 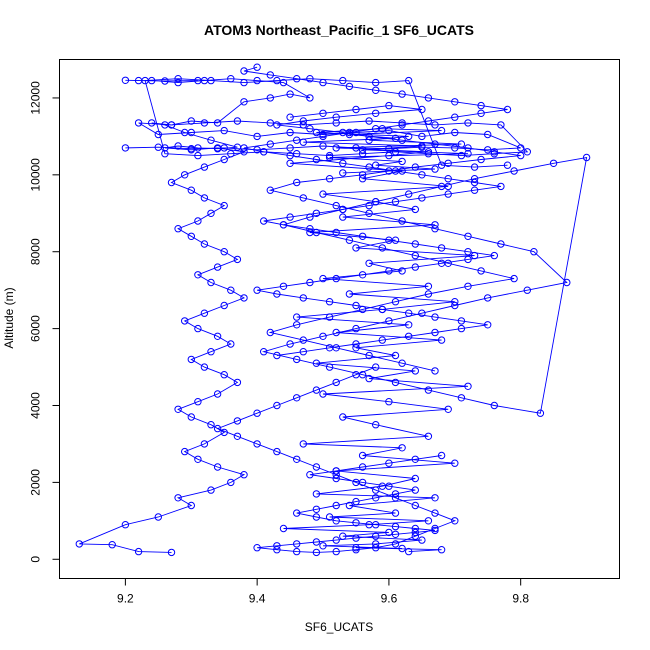 I want to click on series-line, so click(x=327, y=123).